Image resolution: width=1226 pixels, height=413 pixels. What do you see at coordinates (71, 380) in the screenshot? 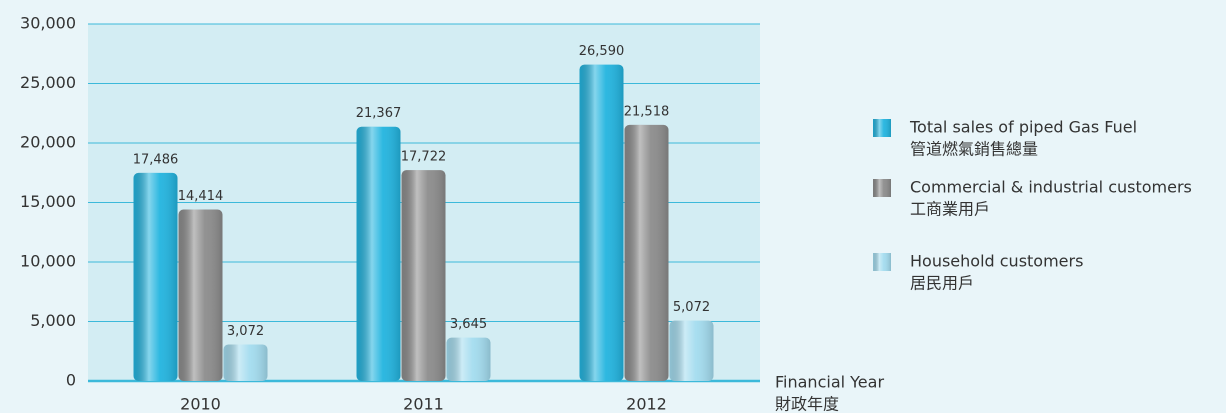
I see `y-tick-label: 0` at bounding box center [71, 380].